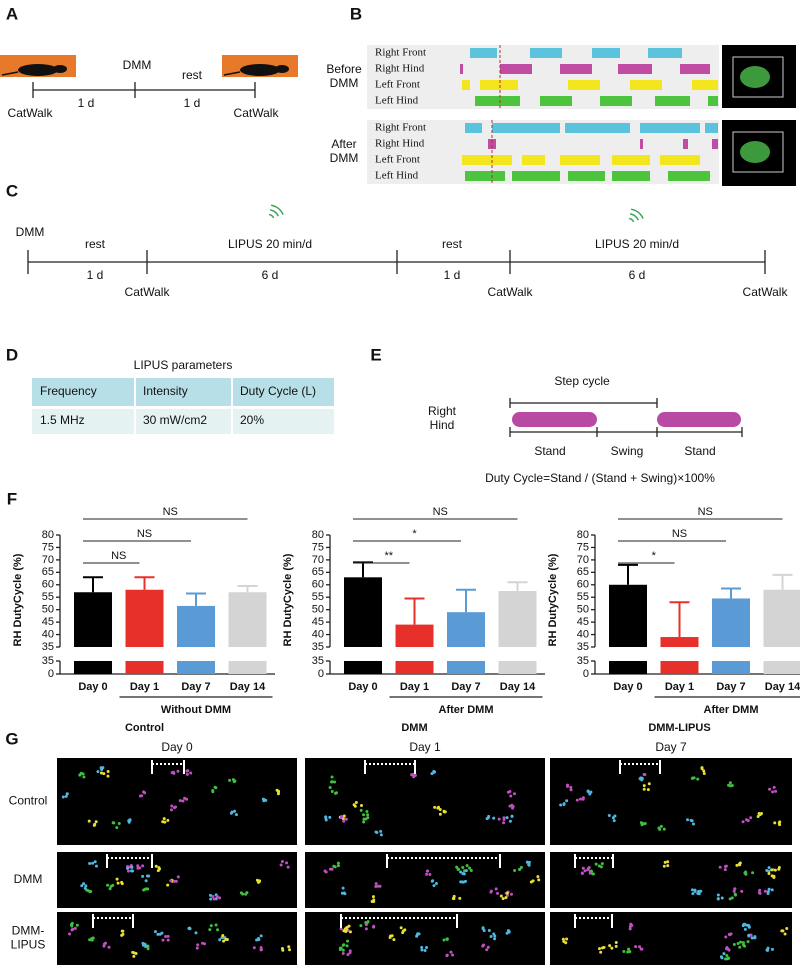 The image size is (800, 967). What do you see at coordinates (637, 244) in the screenshot?
I see `label: LIPUS 20 min/d` at bounding box center [637, 244].